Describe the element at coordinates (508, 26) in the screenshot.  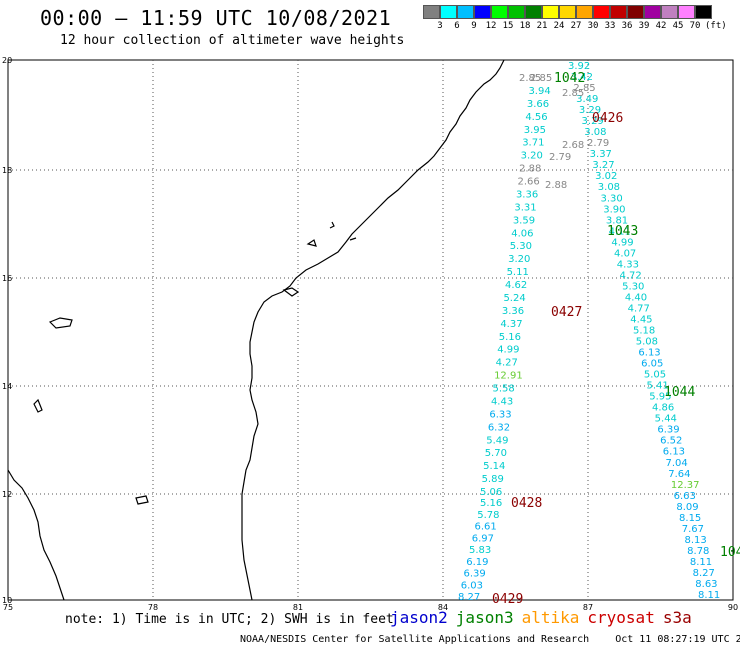
I see `legend-tick: 15` at that location.